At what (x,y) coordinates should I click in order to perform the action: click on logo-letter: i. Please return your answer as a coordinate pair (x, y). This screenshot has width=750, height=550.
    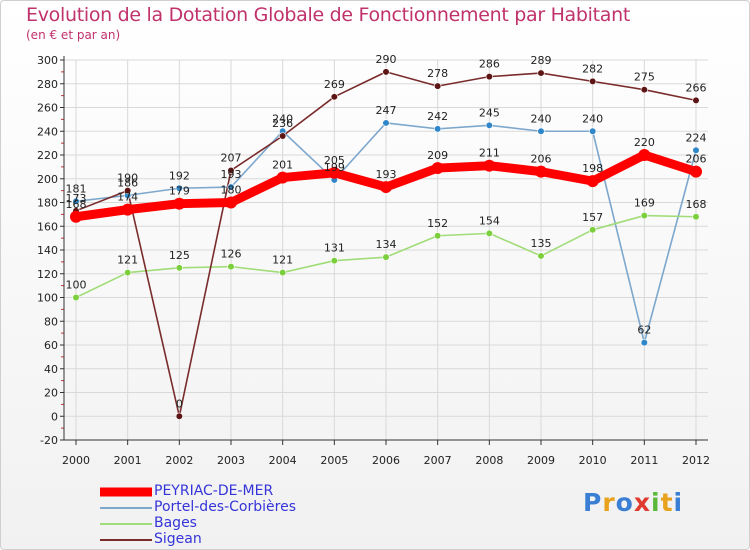
    Looking at the image, I should click on (656, 502).